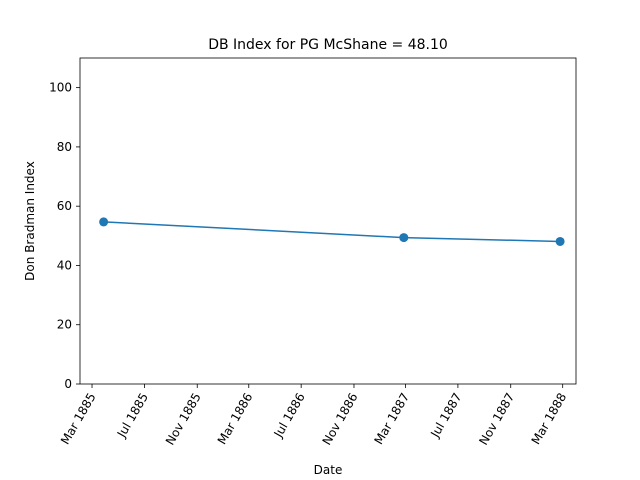 Image resolution: width=640 pixels, height=480 pixels. What do you see at coordinates (64, 265) in the screenshot?
I see `y-tick-label: 40` at bounding box center [64, 265].